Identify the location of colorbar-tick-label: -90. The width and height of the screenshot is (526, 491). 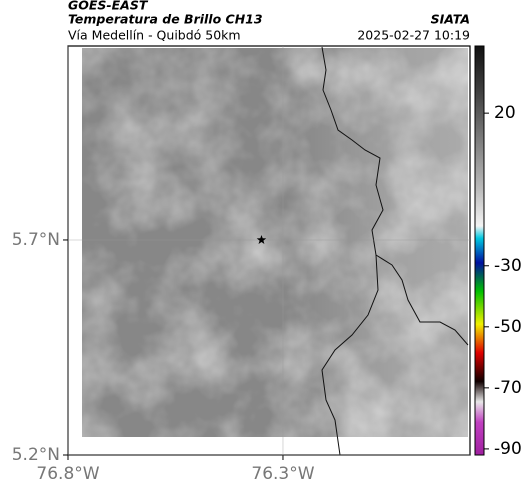
(508, 449).